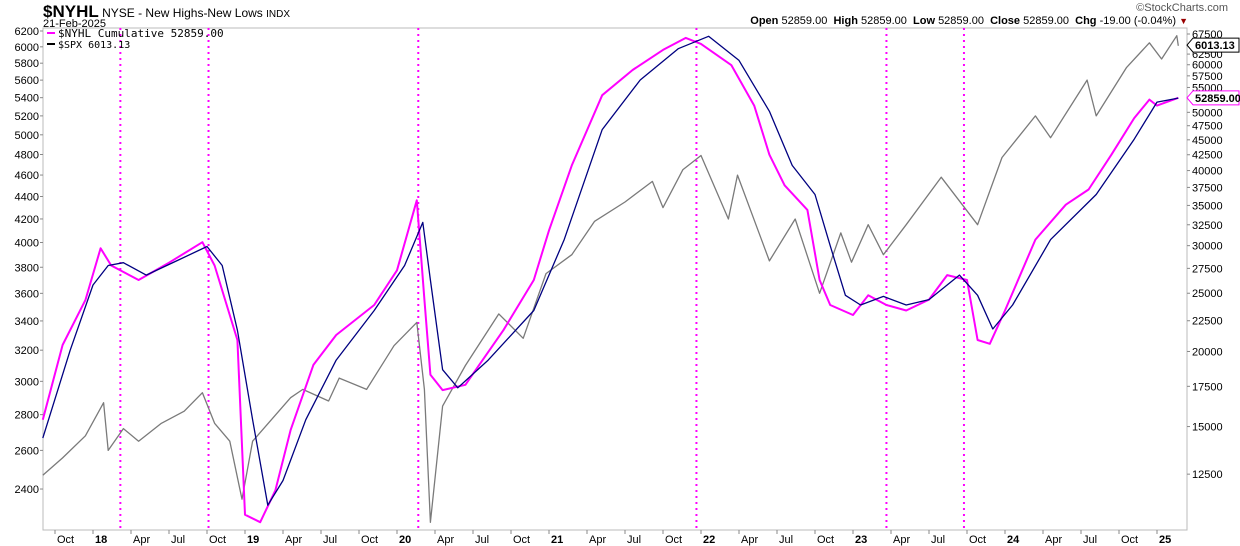  Describe the element at coordinates (557, 540) in the screenshot. I see `x-tick-label: 21` at that location.